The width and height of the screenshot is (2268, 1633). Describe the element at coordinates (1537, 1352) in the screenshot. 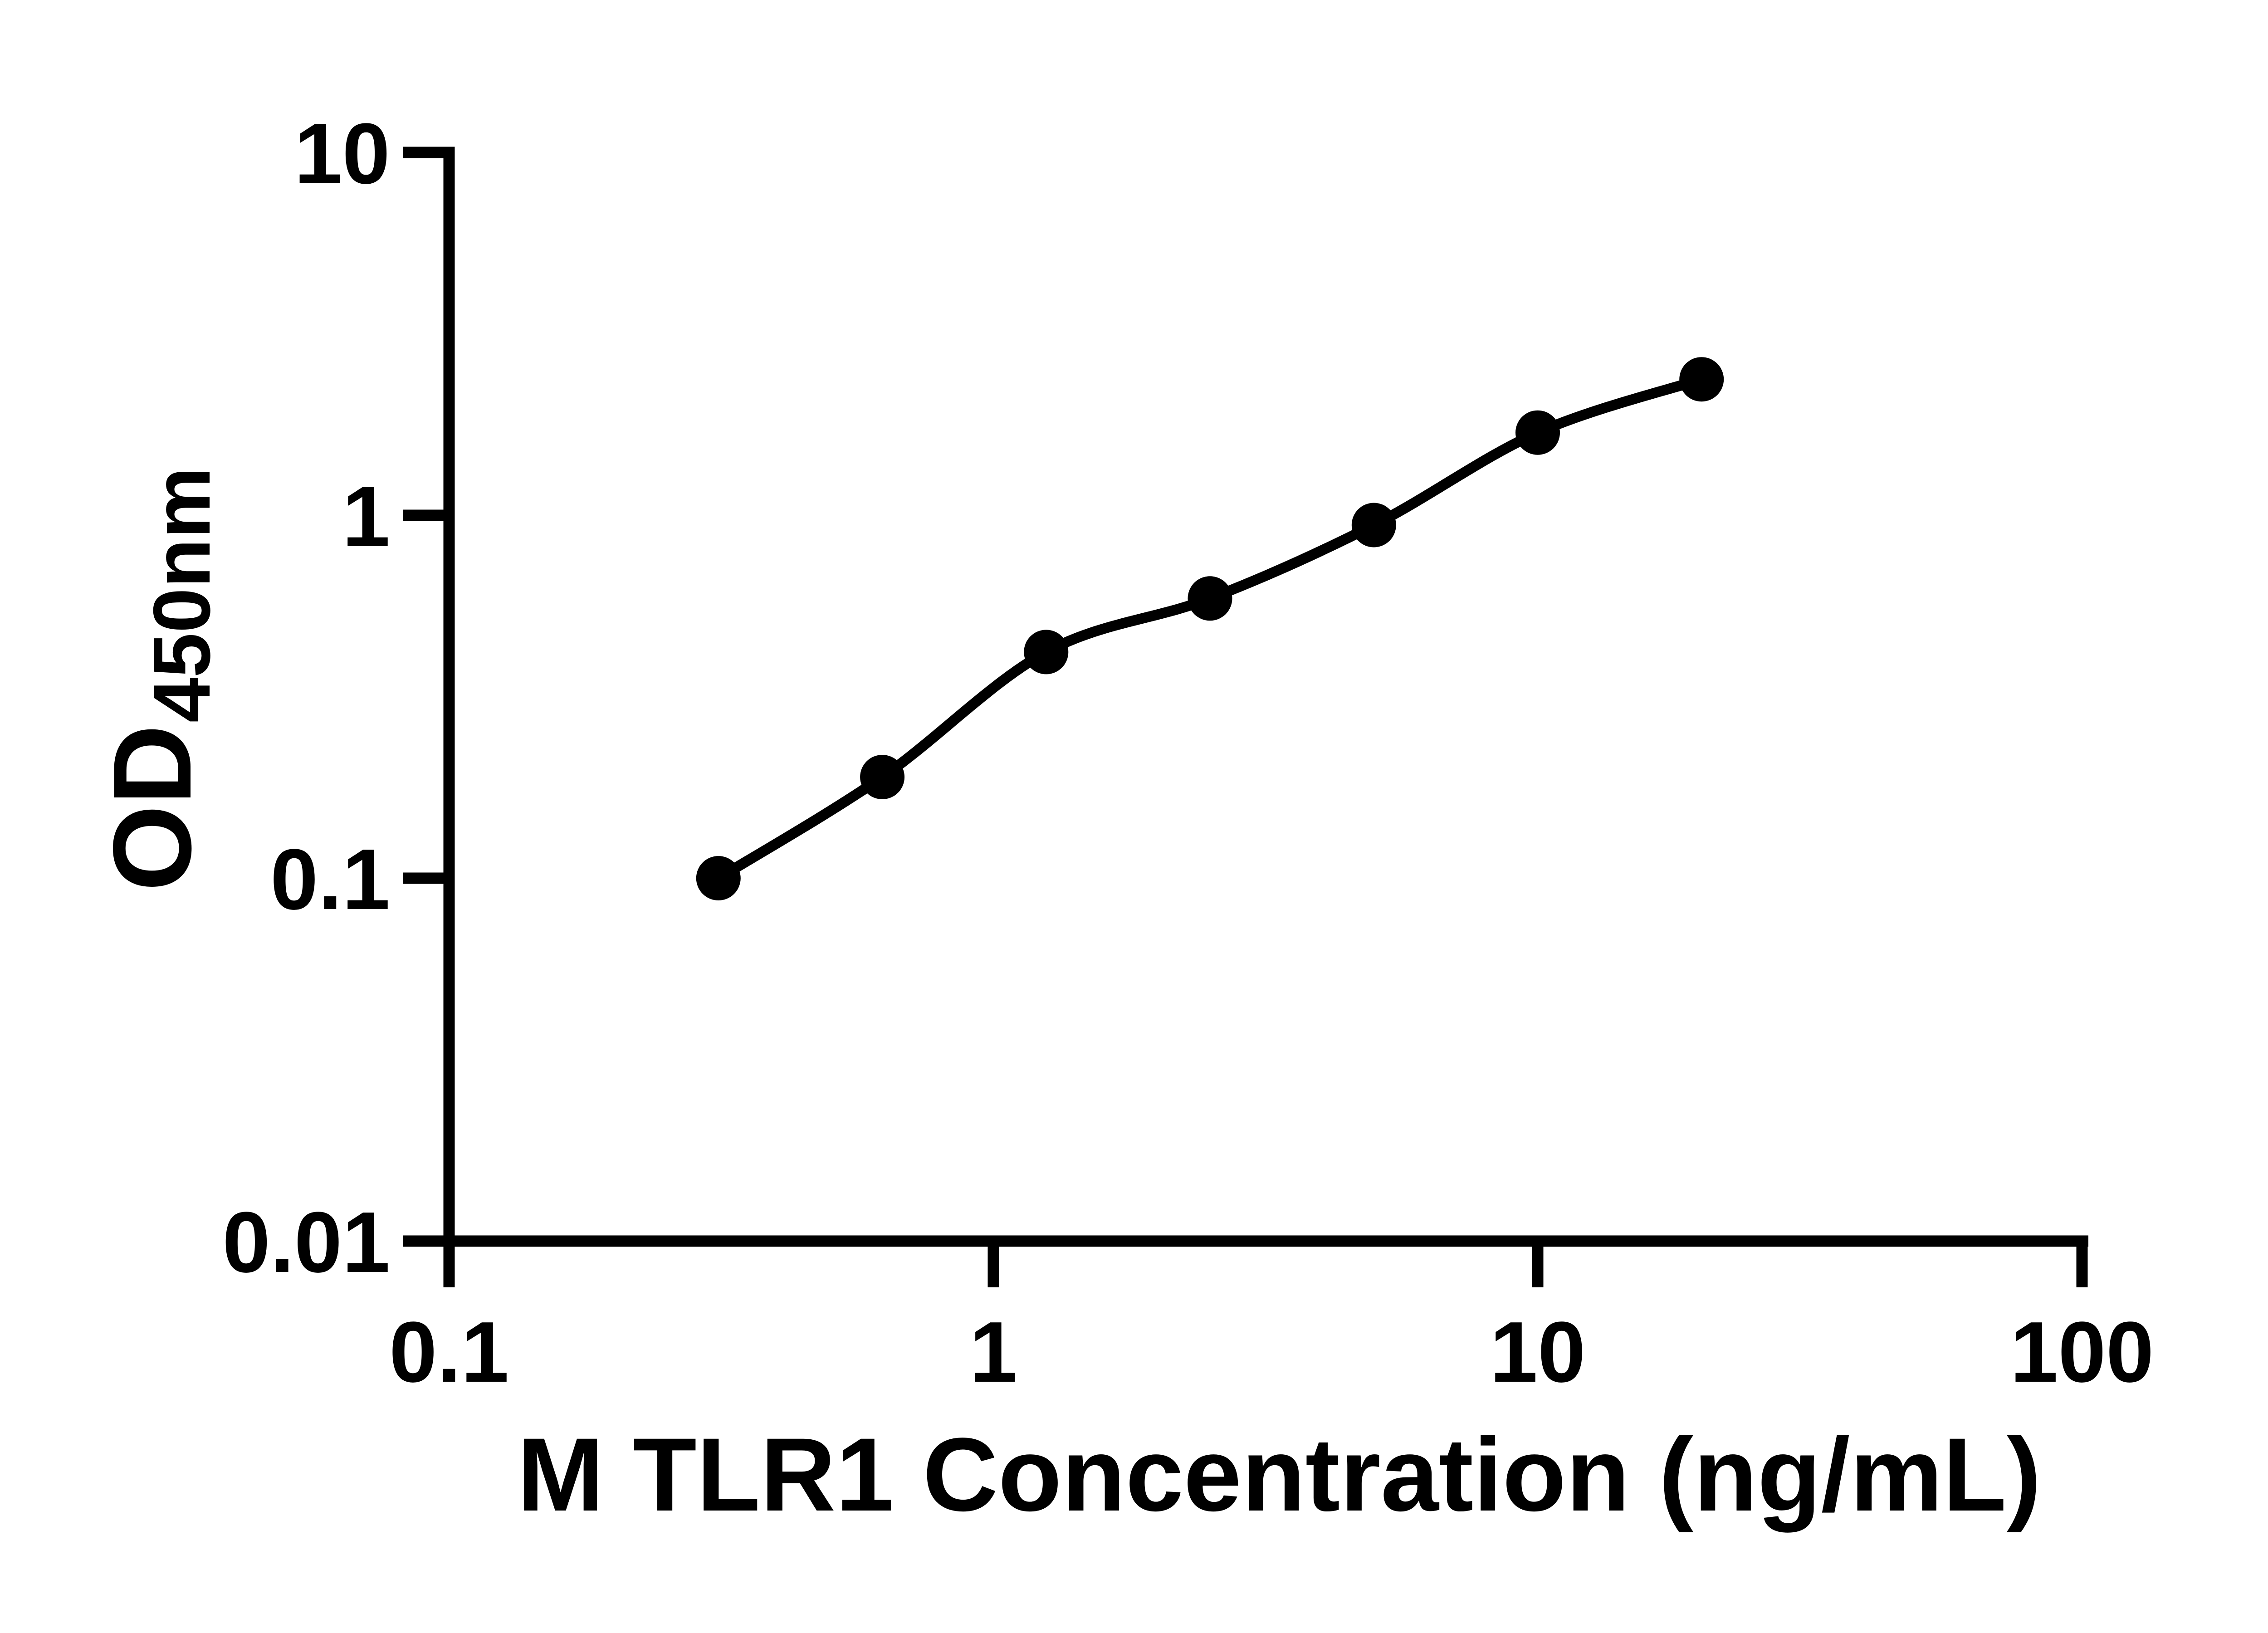

I see `x-tick-label: 10` at that location.